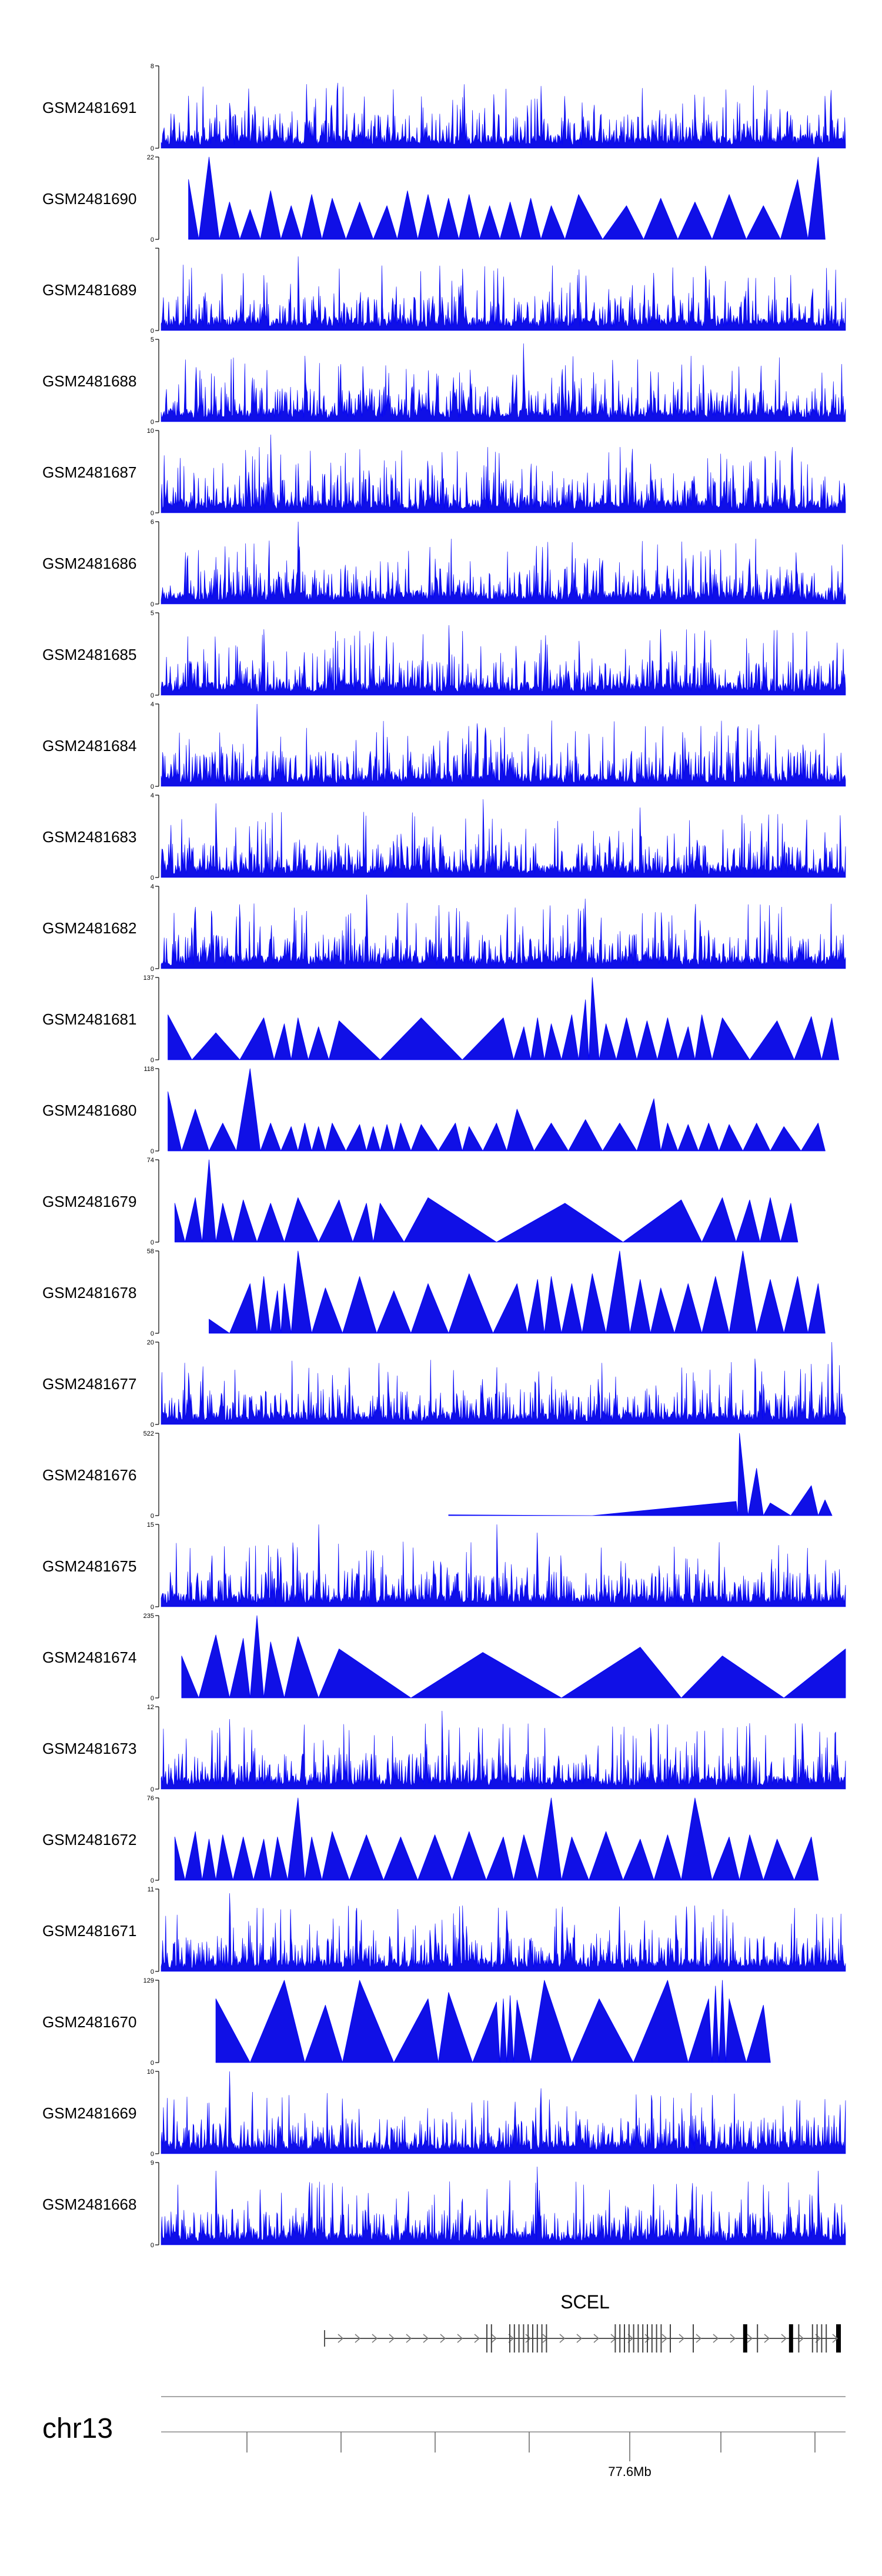 Image resolution: width=882 pixels, height=2576 pixels. I want to click on track-GSM2481681: GSM2481681 137 0, so click(441, 1019).